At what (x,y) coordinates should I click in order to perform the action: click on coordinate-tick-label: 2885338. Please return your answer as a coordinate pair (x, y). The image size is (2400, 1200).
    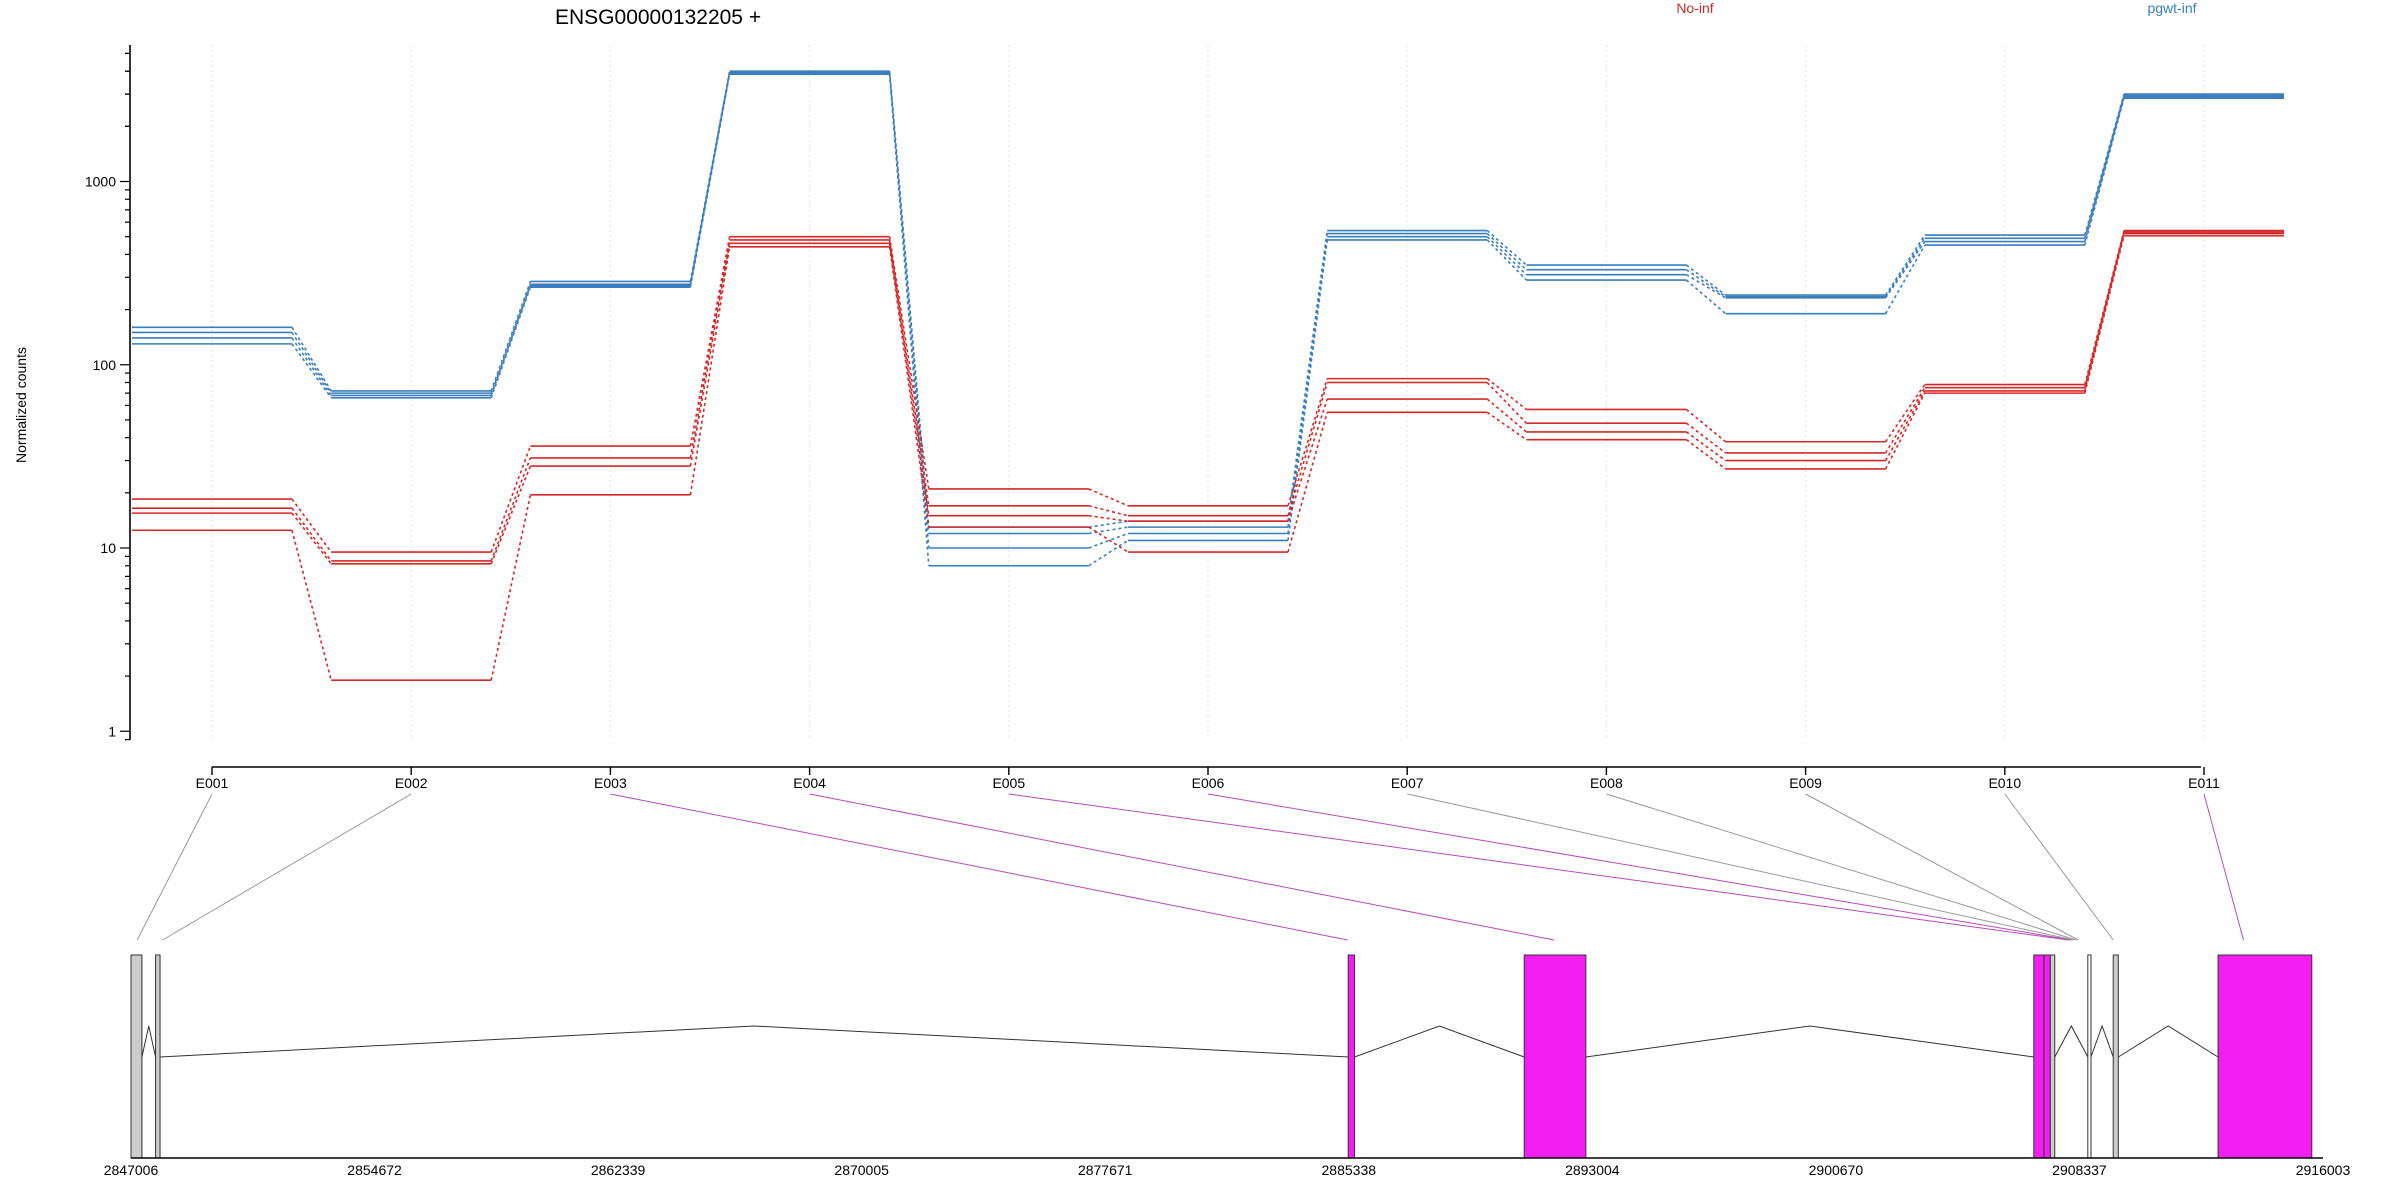
    Looking at the image, I should click on (1349, 1170).